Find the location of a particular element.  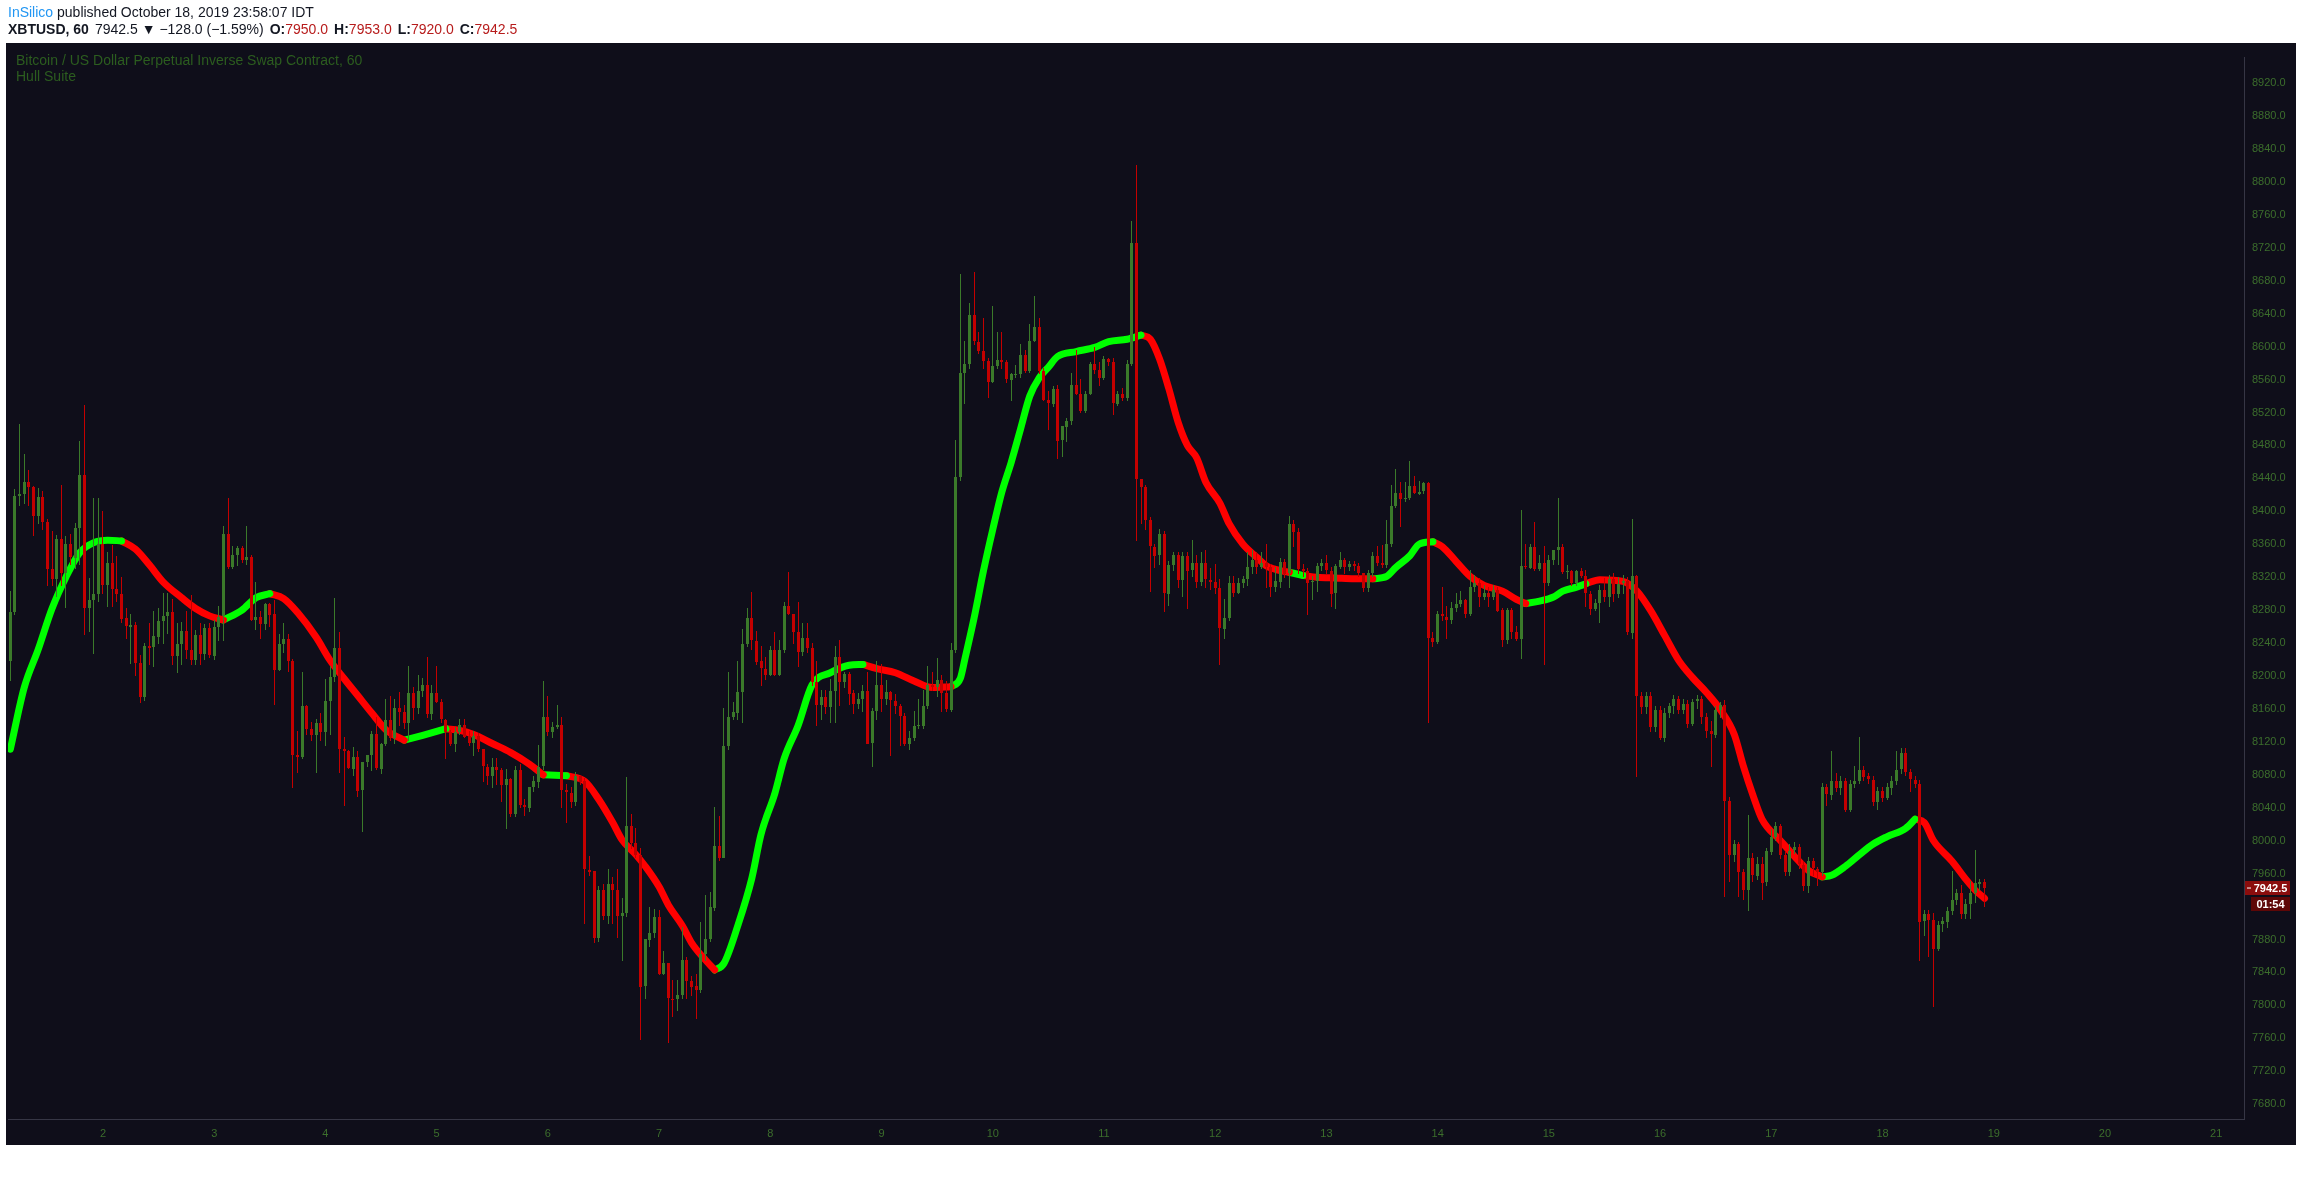

y-tick-label: 8120.0 is located at coordinates (2269, 740).